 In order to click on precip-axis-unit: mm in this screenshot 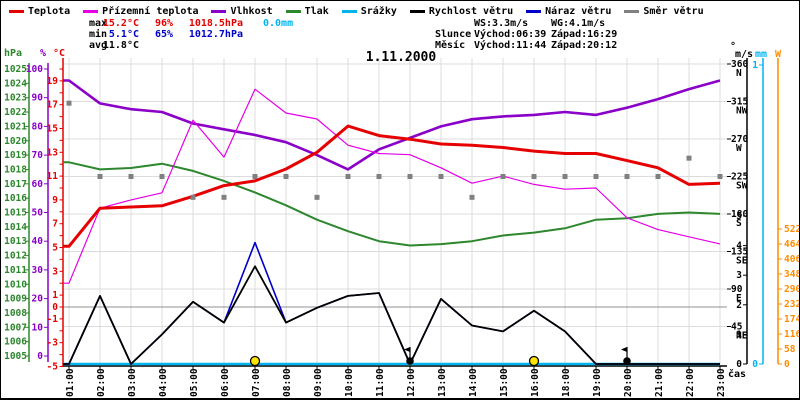, I will do `click(761, 54)`.